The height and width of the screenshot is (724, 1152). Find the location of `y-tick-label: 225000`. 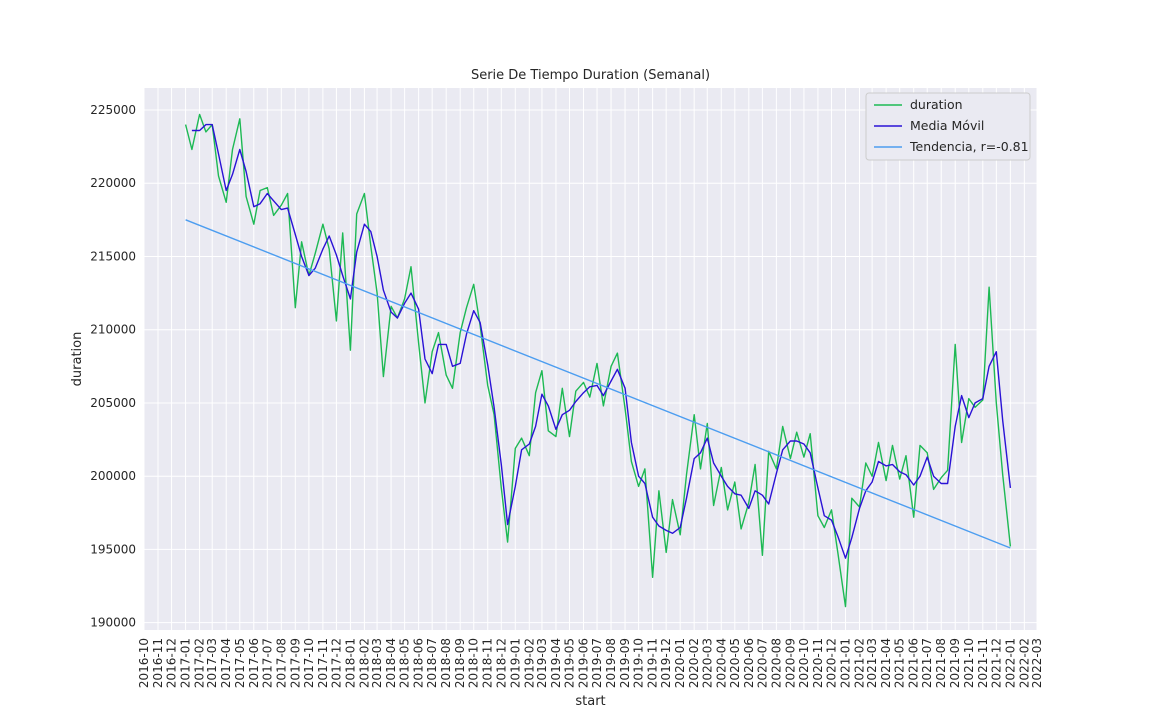

y-tick-label: 225000 is located at coordinates (113, 110).